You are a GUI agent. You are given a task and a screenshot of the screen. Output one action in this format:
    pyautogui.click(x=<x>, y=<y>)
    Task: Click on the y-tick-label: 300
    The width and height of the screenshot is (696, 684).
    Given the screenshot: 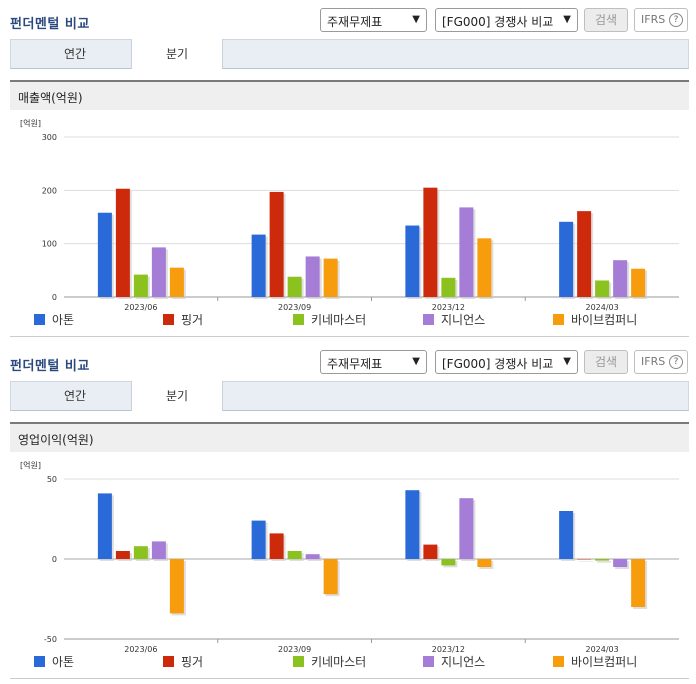 What is the action you would take?
    pyautogui.click(x=49, y=137)
    